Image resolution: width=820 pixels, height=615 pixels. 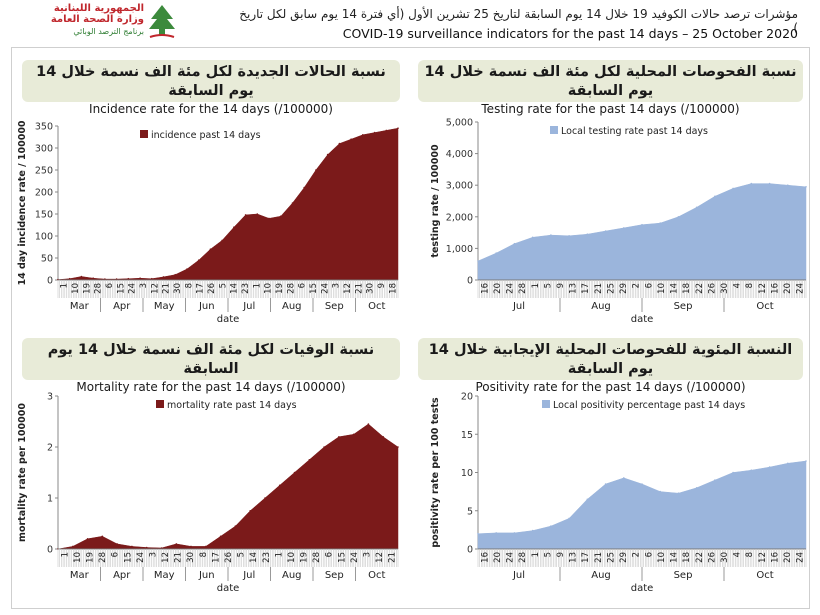 What do you see at coordinates (65, 285) in the screenshot?
I see `incidence-x-tick-label: 1` at bounding box center [65, 285].